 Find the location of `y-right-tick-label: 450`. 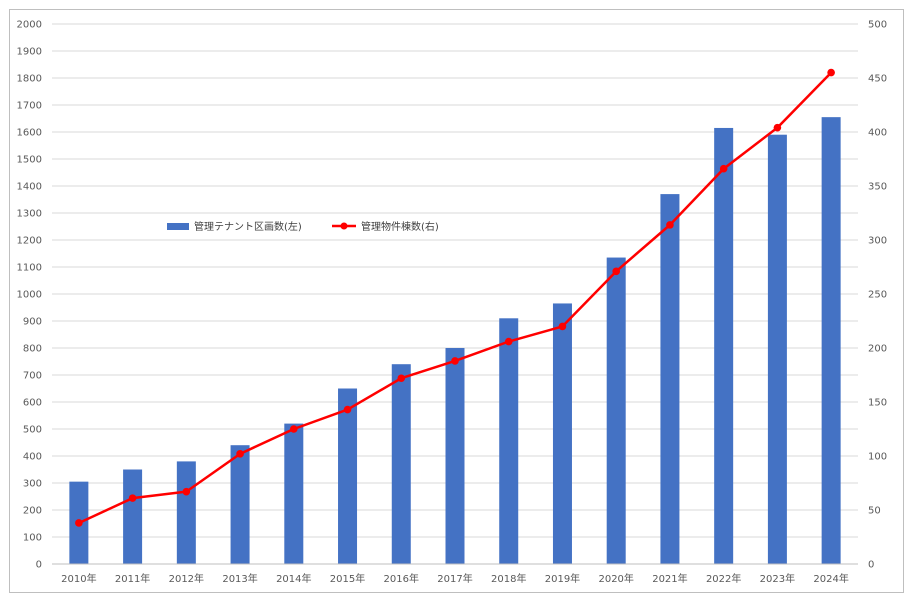

y-right-tick-label: 450 is located at coordinates (877, 79).